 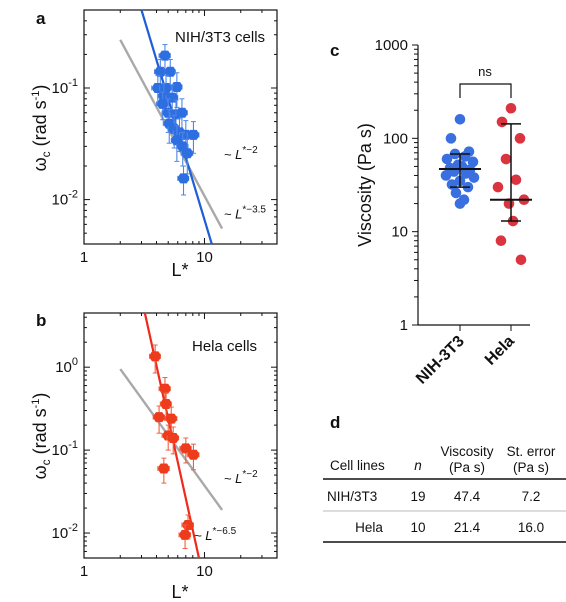 I want to click on axis-ticks: 1 10 100 1000, so click(x=443, y=185).